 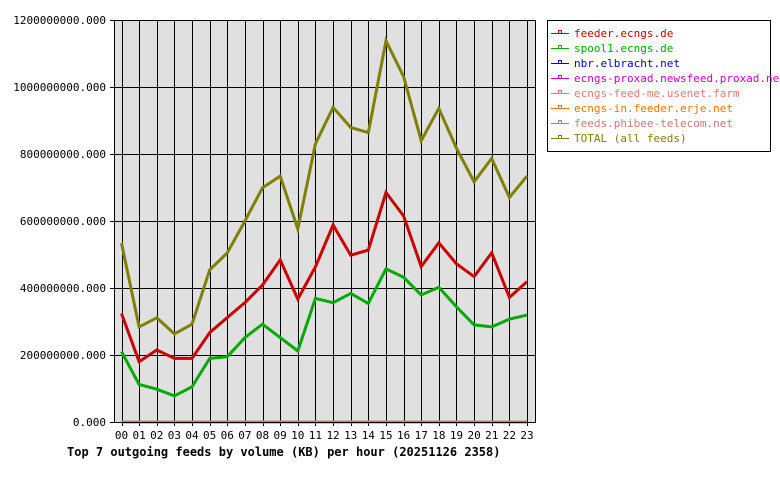 I want to click on legend-label: feeder.ecngs.de, so click(x=623, y=33).